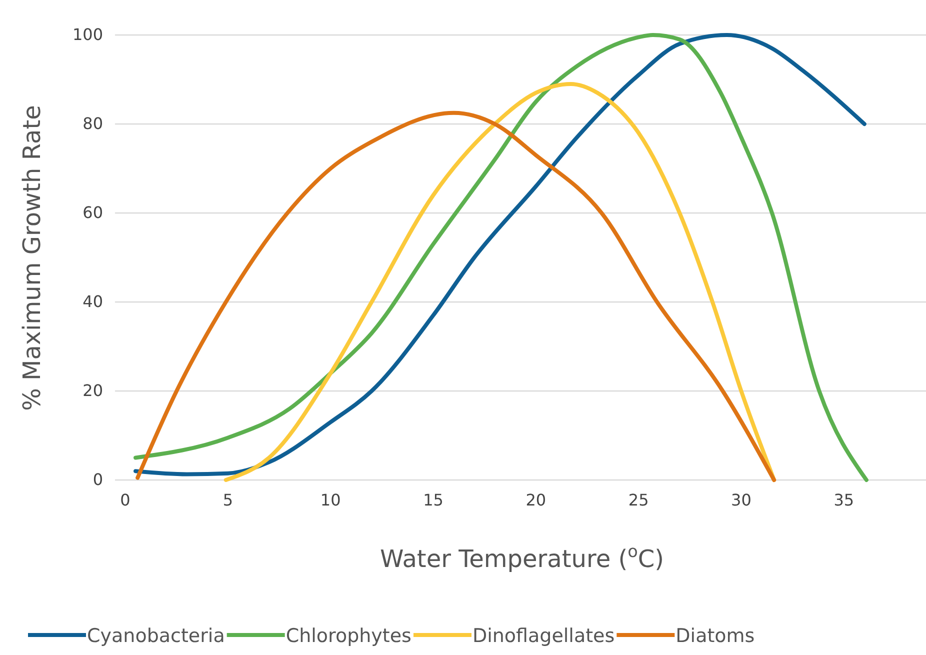  Describe the element at coordinates (156, 636) in the screenshot. I see `legend-label: Cyanobacteria` at that location.